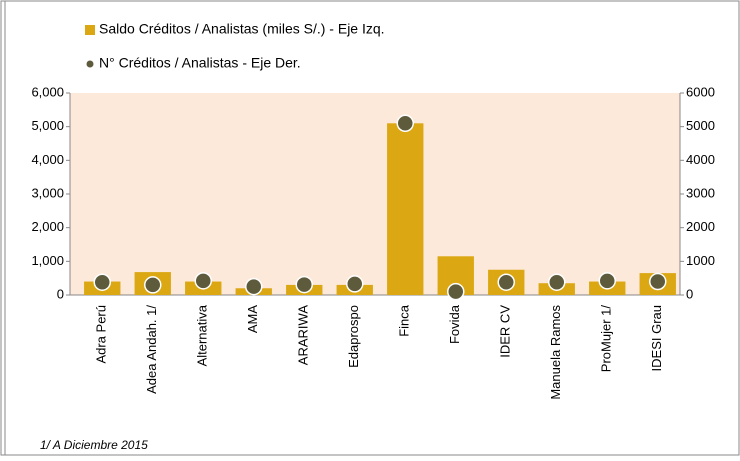 The image size is (740, 461). I want to click on footnote: 1/ A Diciembre 2015, so click(94, 445).